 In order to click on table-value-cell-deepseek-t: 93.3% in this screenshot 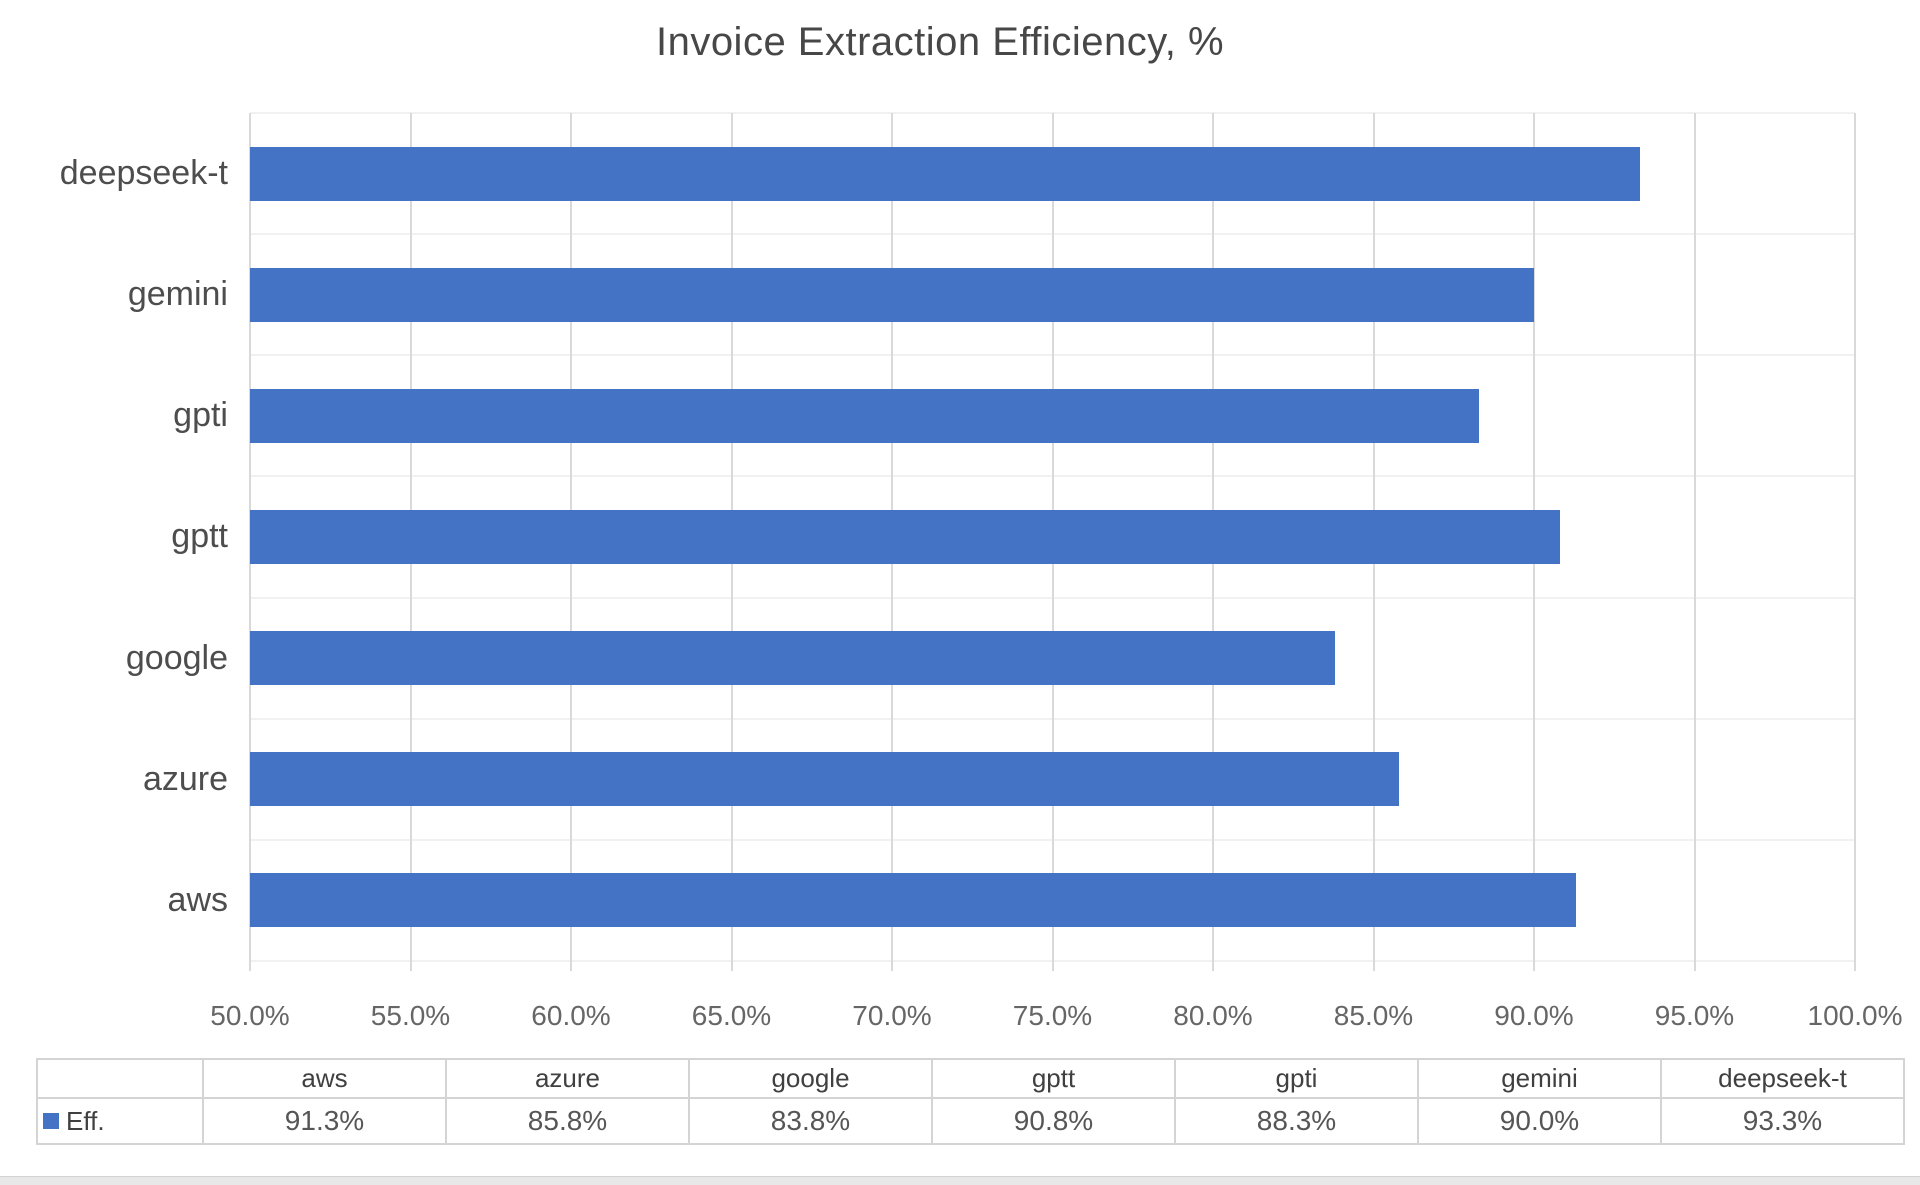, I will do `click(1782, 1121)`.